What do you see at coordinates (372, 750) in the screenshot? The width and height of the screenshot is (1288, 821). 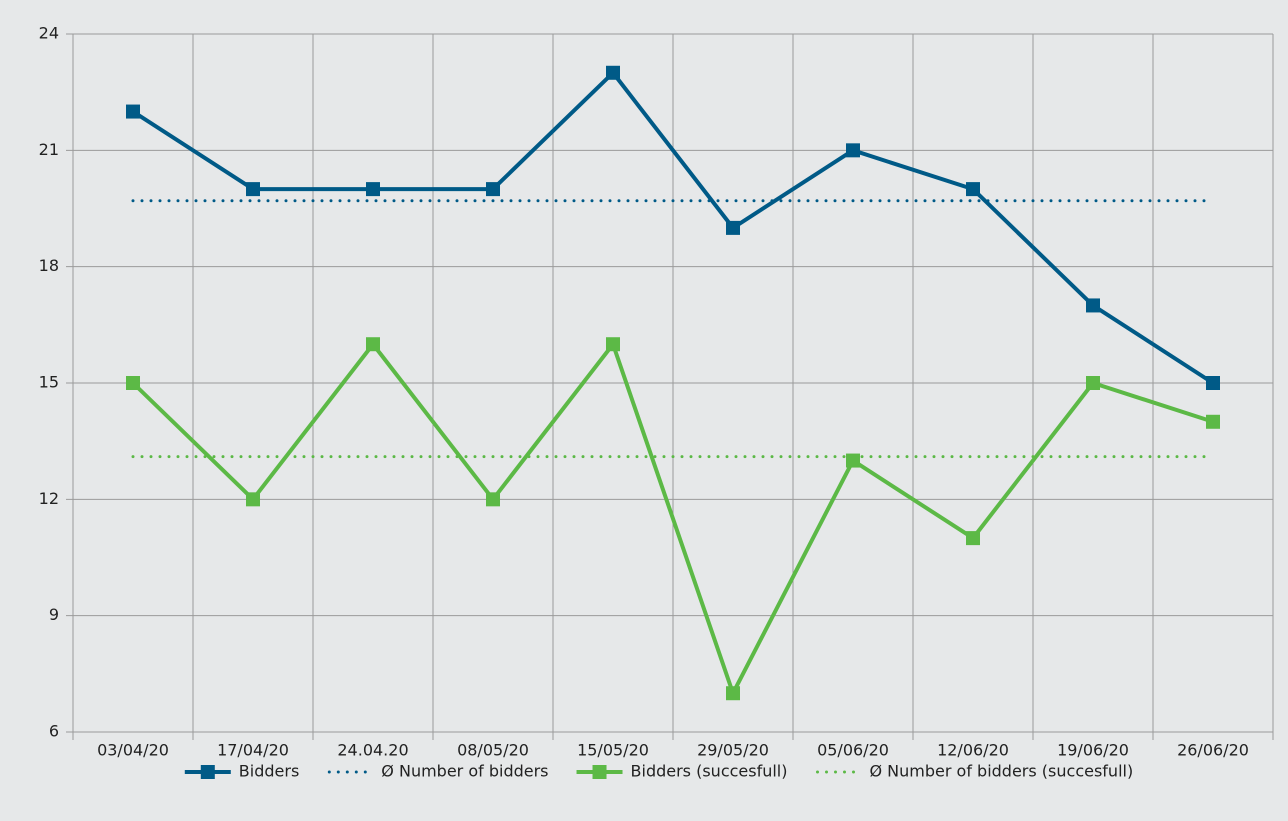 I see `x-tick-label: 24.04.20` at bounding box center [372, 750].